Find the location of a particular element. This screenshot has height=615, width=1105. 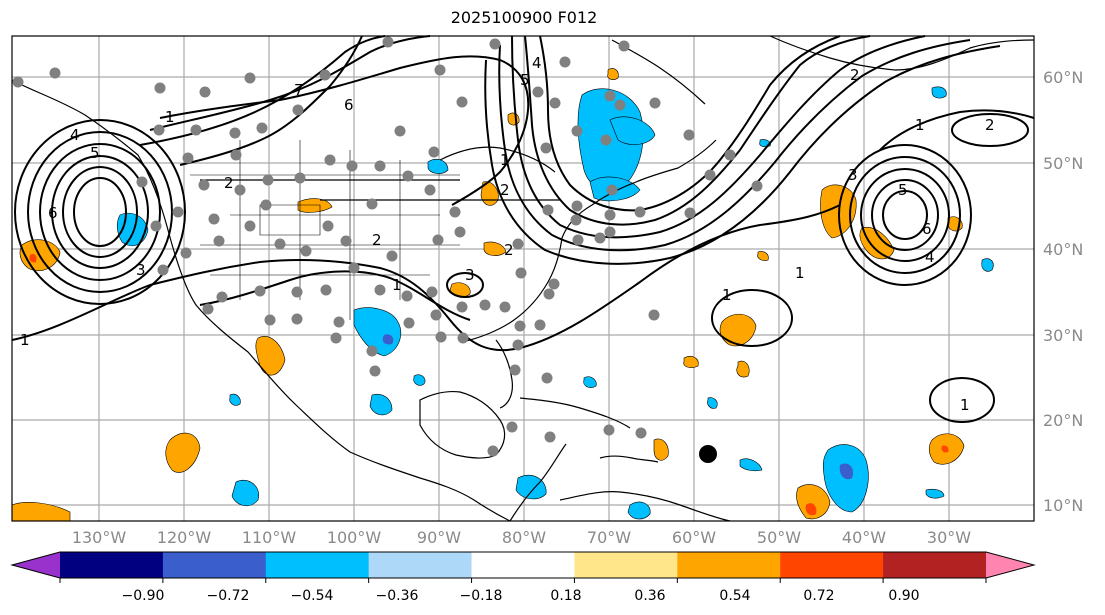

colorbar-tick-label: 0.36 is located at coordinates (649, 596).